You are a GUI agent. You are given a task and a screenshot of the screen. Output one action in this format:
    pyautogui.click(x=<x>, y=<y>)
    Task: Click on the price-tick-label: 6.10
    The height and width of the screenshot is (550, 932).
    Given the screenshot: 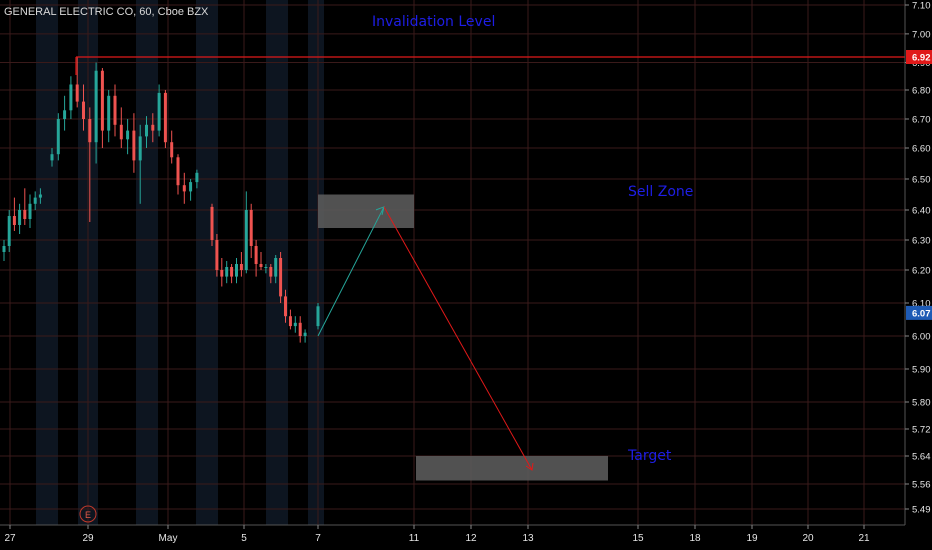 What is the action you would take?
    pyautogui.click(x=921, y=304)
    